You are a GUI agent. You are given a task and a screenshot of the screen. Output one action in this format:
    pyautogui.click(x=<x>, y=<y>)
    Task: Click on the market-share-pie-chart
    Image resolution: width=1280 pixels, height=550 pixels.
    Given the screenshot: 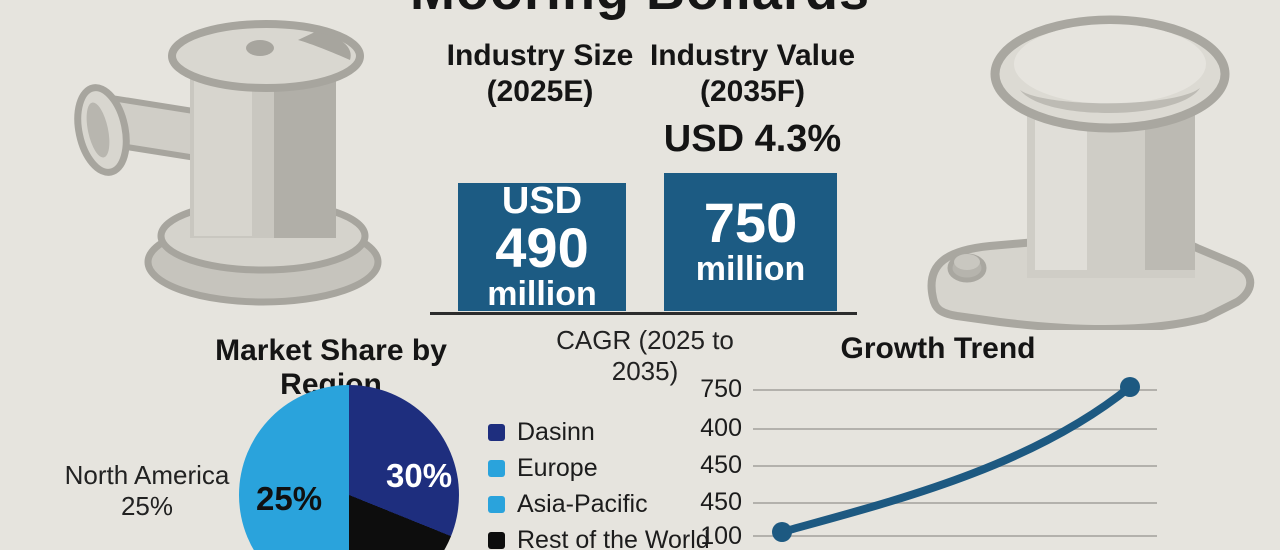 What is the action you would take?
    pyautogui.click(x=349, y=467)
    